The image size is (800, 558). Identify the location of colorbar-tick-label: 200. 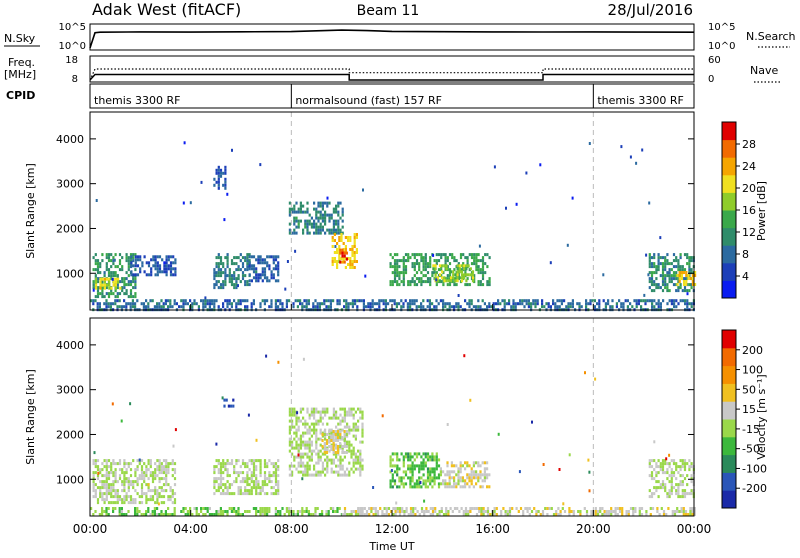
(752, 350).